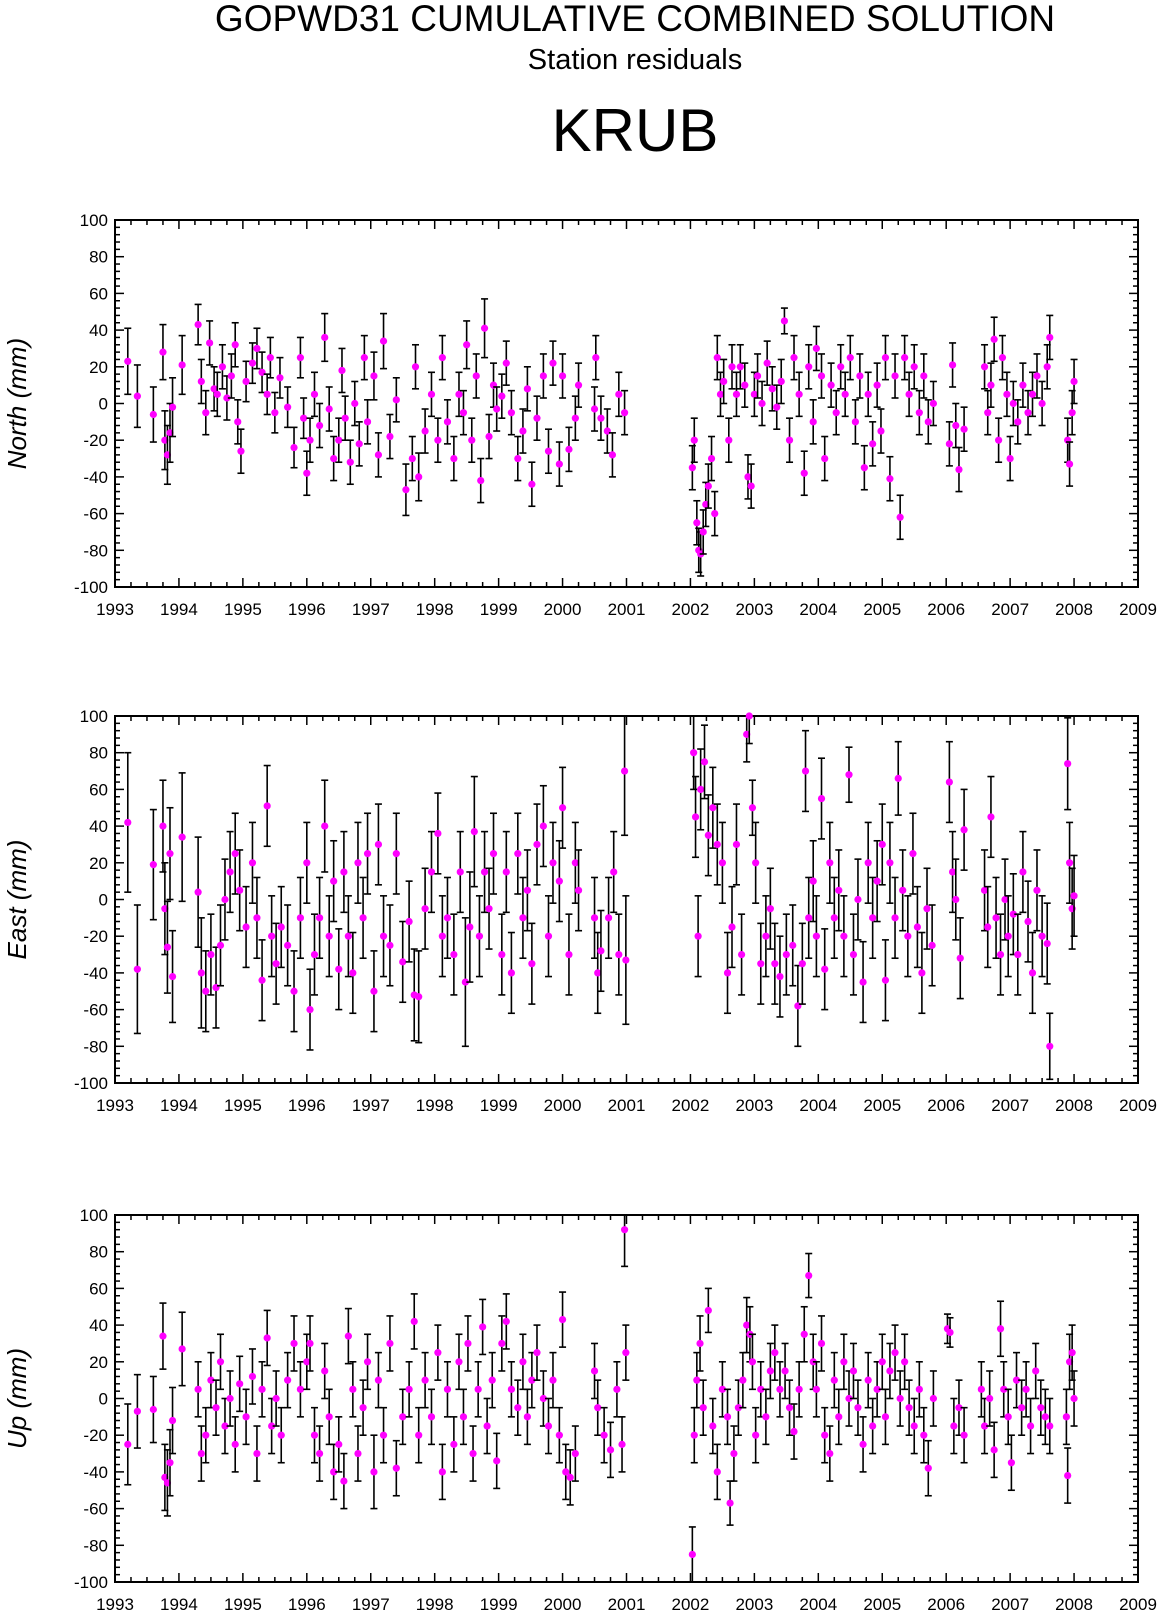 This screenshot has width=1160, height=1621. Describe the element at coordinates (882, 1105) in the screenshot. I see `east-xtick-label: 2005` at that location.